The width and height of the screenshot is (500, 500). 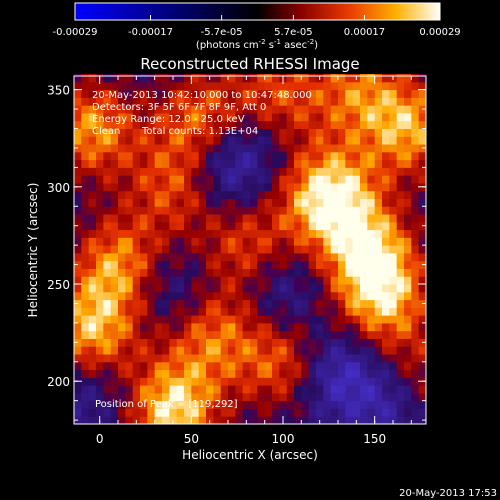 I want to click on peak-position-label: Position of Peak = [119,292], so click(x=166, y=404).